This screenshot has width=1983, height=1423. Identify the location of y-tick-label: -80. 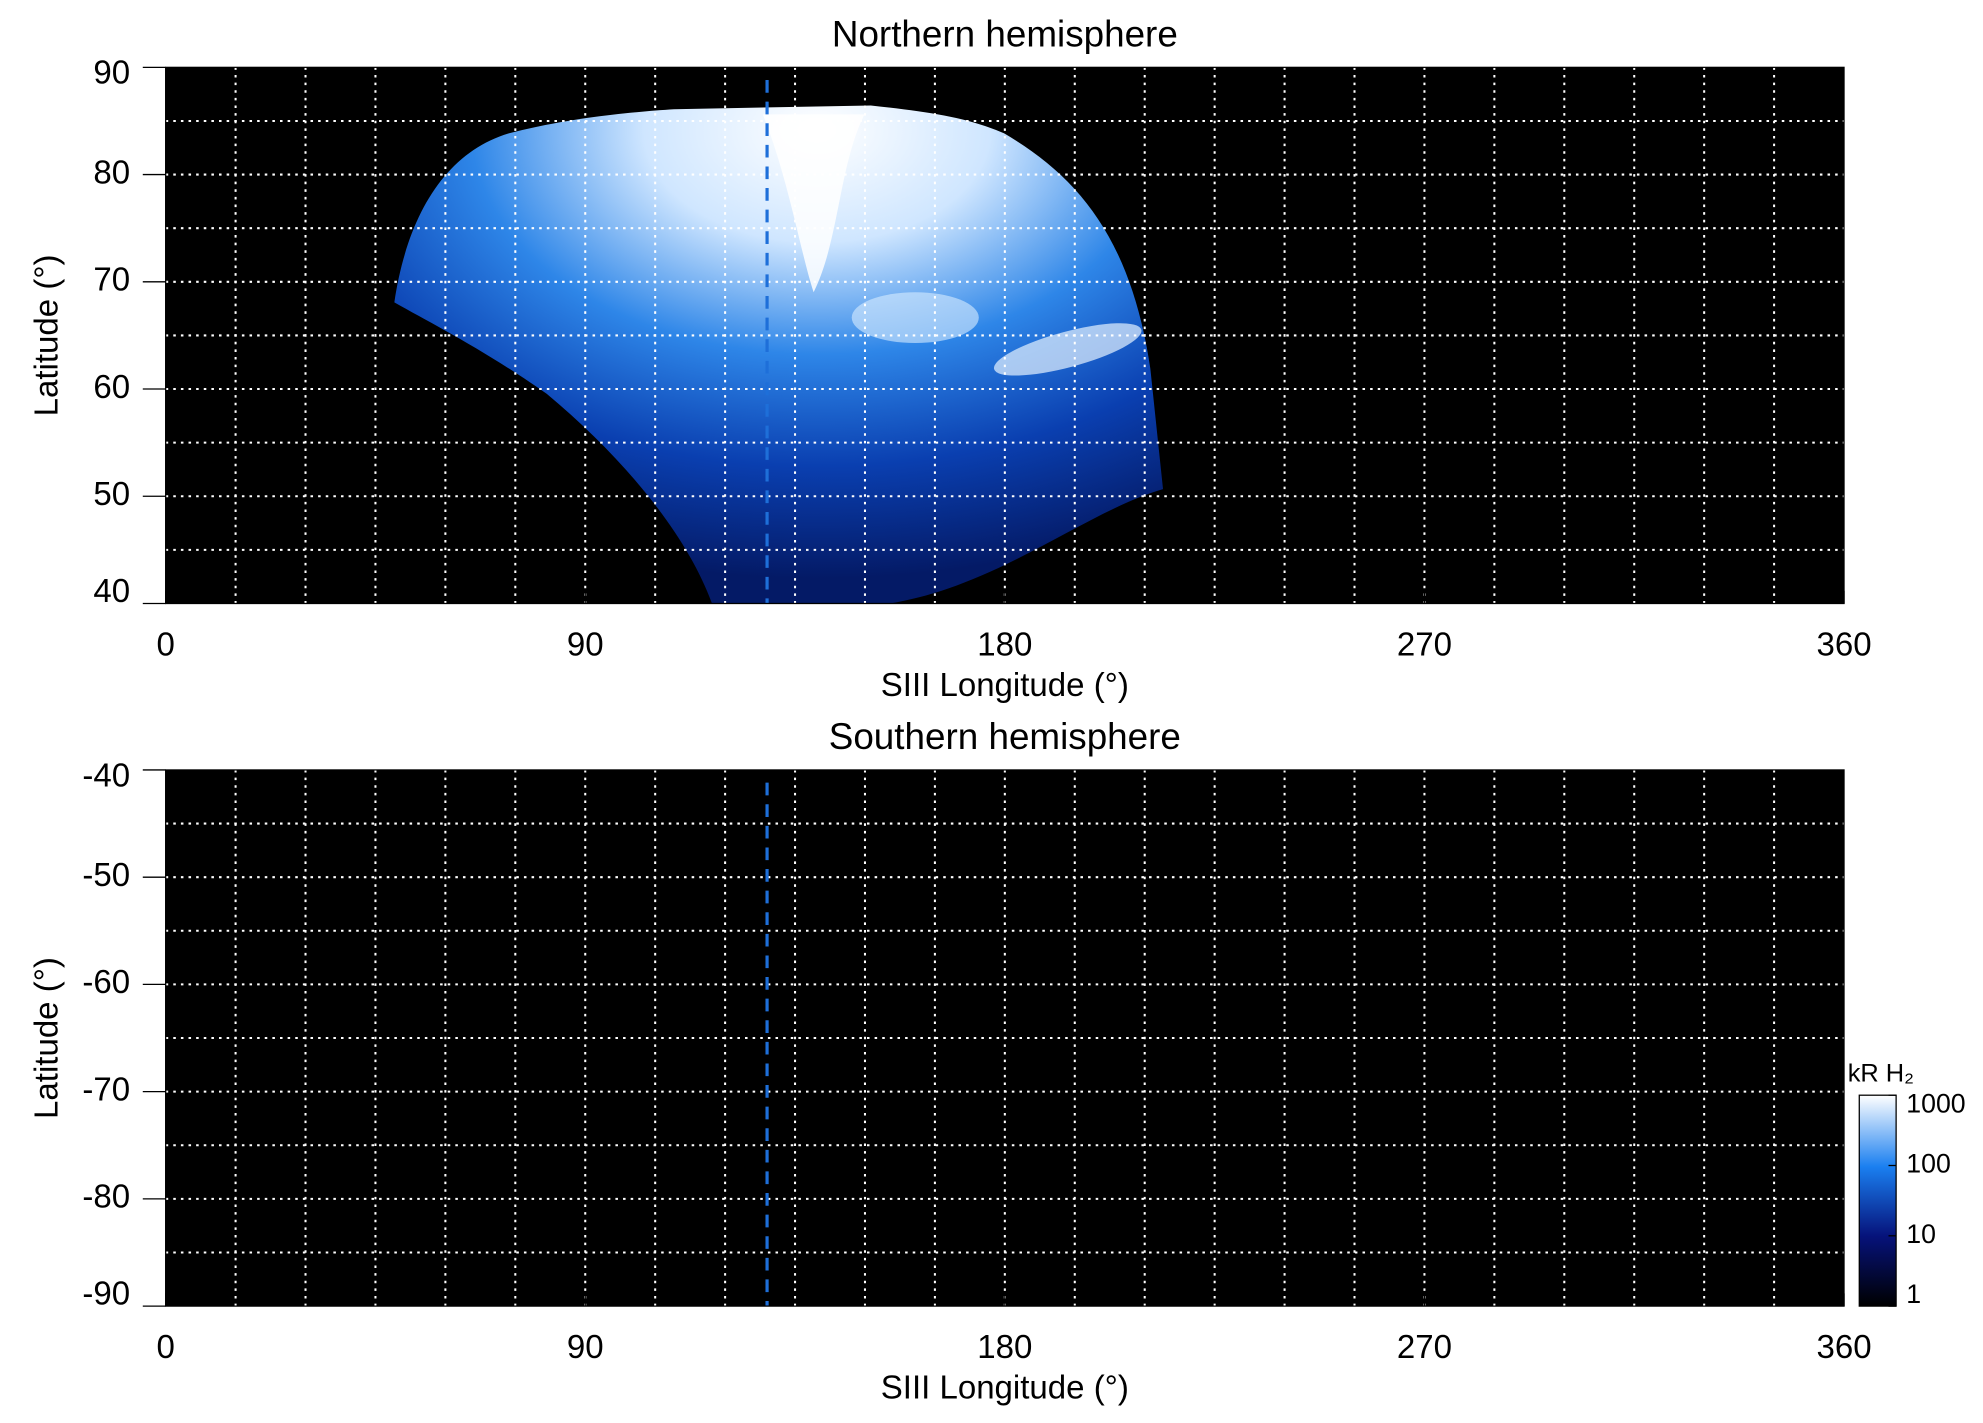
(106, 1196).